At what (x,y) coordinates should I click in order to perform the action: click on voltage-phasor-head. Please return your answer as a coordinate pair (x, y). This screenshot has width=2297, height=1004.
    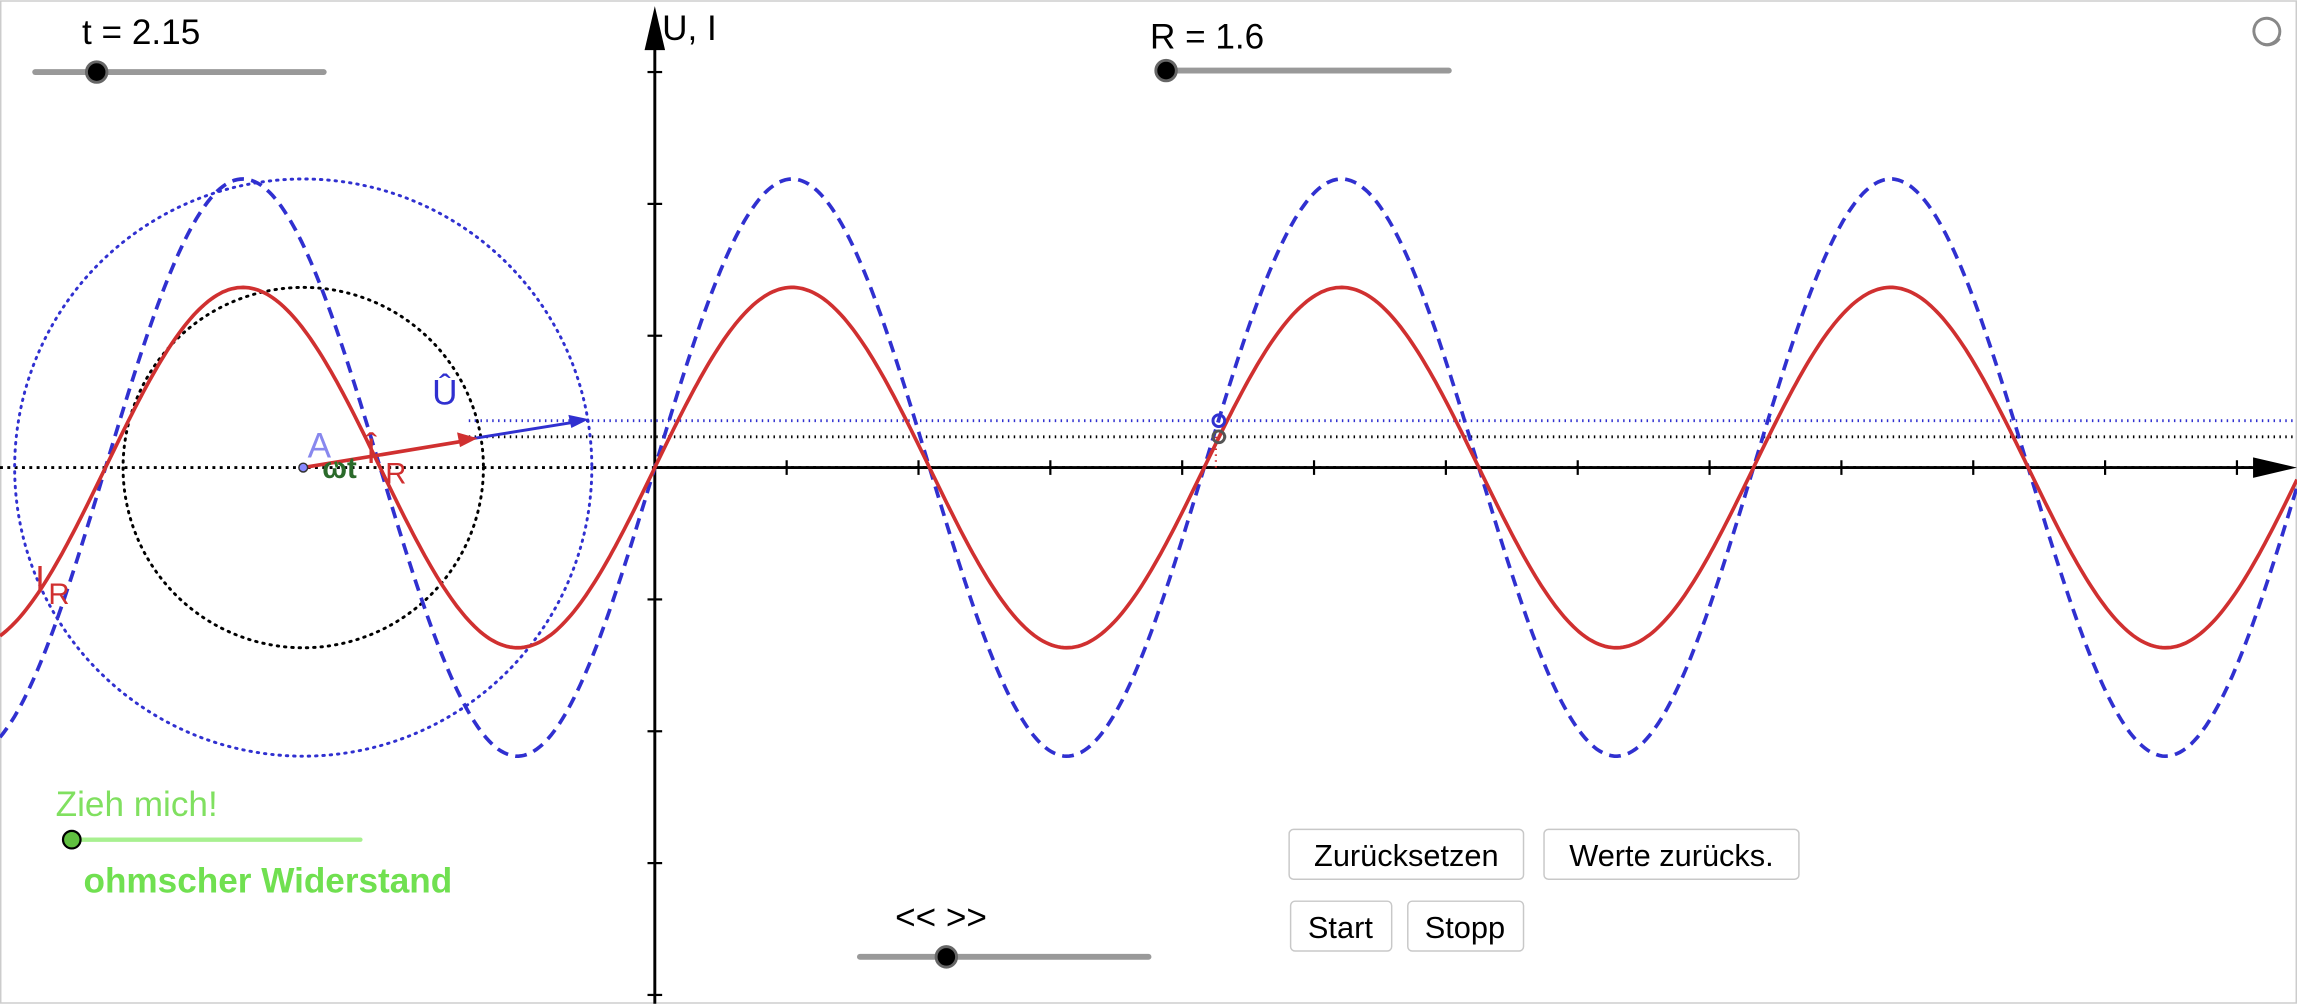
    Looking at the image, I should click on (578, 421).